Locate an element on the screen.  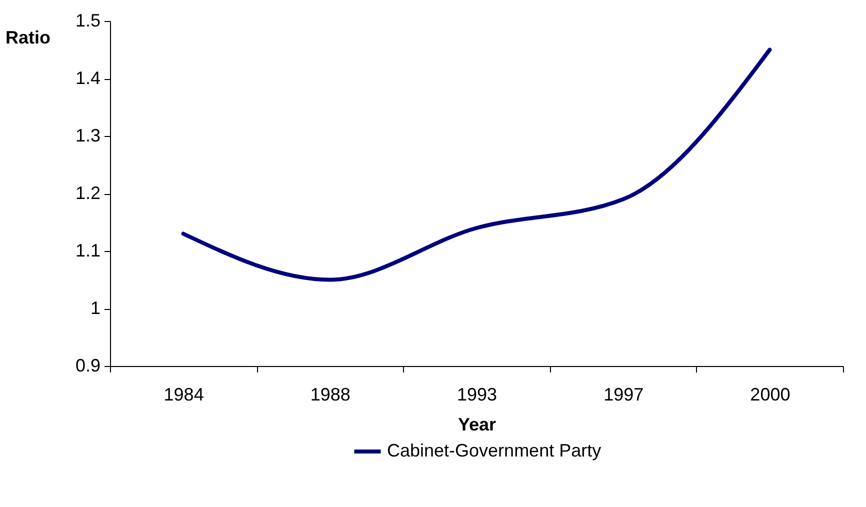
x-tick-label: 2000 is located at coordinates (770, 394).